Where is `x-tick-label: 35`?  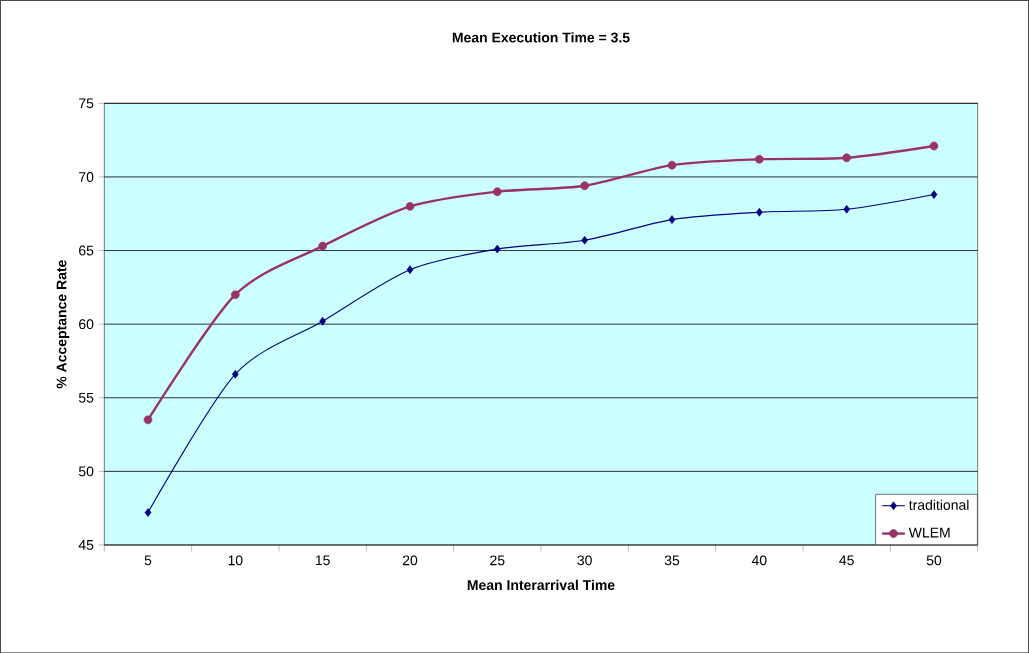
x-tick-label: 35 is located at coordinates (672, 560).